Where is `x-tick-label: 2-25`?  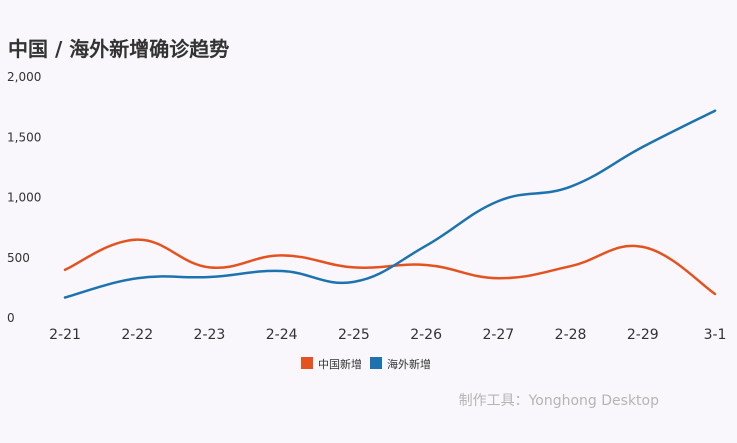 x-tick-label: 2-25 is located at coordinates (354, 335).